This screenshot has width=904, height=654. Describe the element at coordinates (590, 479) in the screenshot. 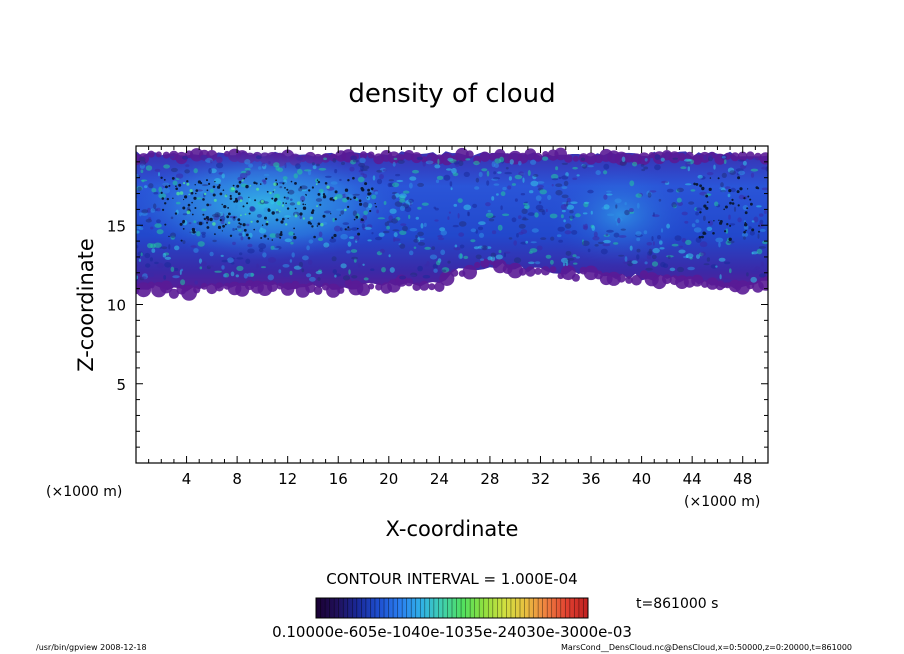

I see `x-tick-label: 36` at that location.